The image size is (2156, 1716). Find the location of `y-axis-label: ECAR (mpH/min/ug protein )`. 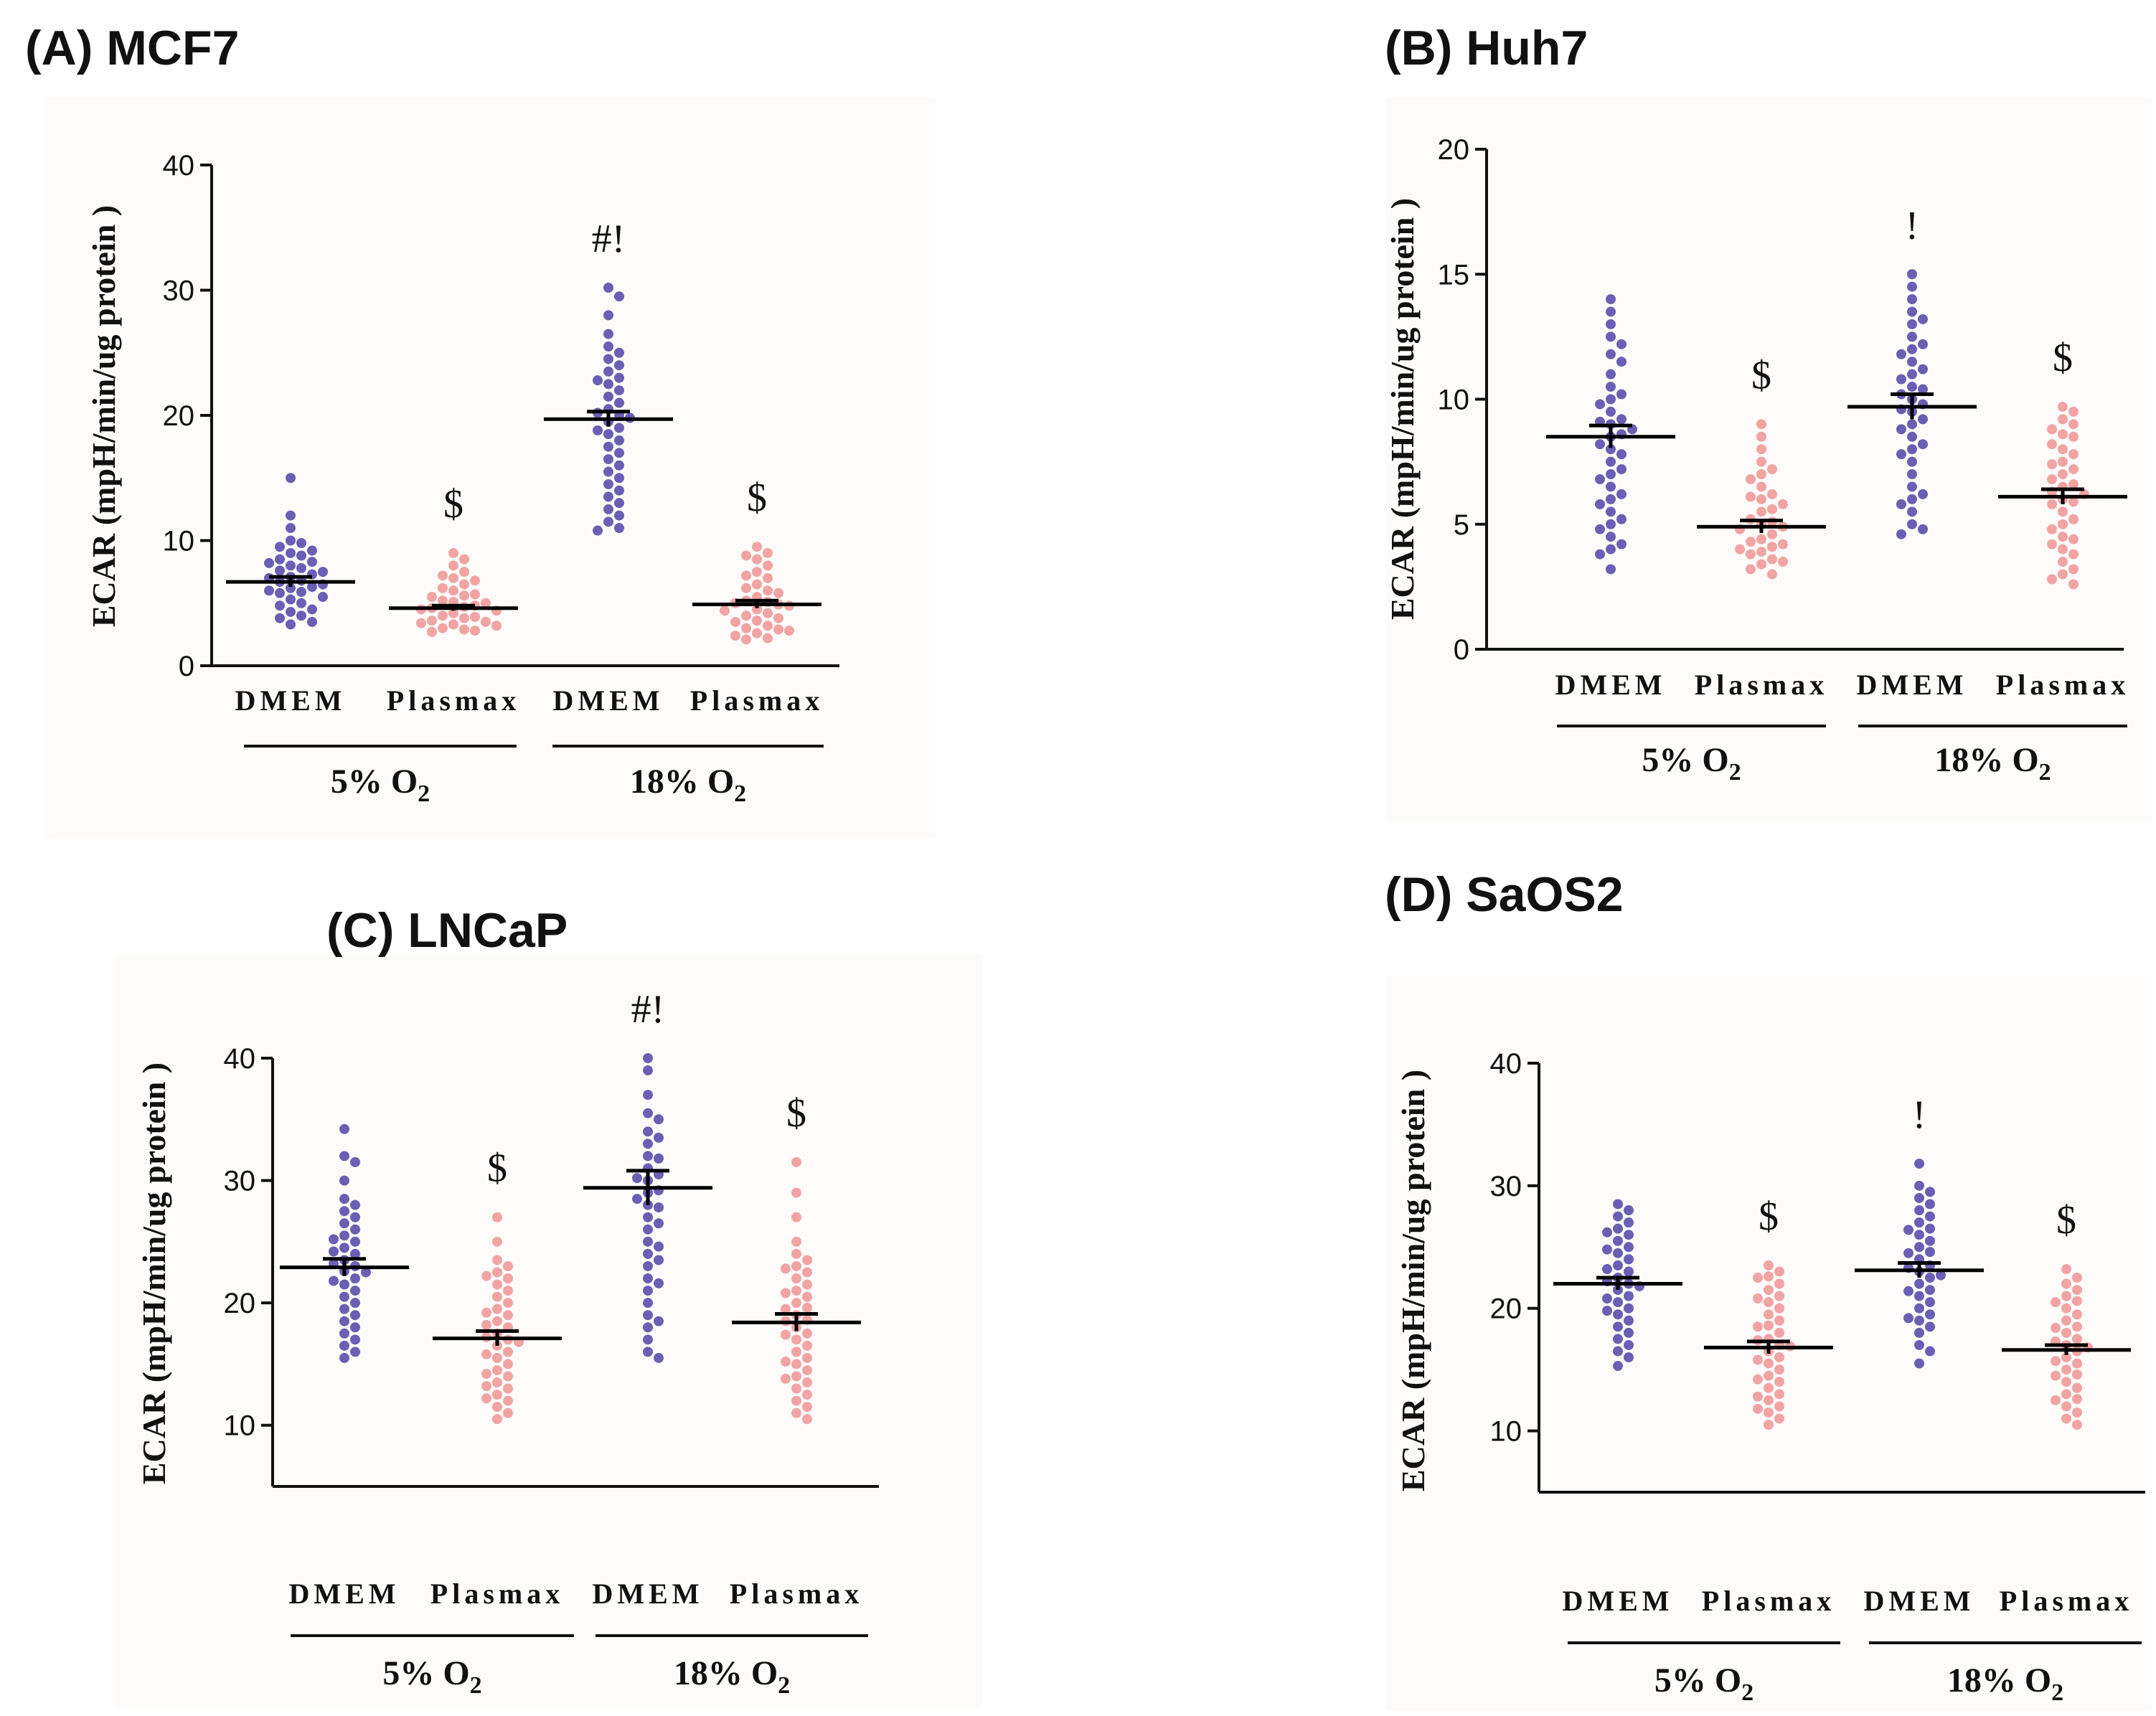

y-axis-label: ECAR (mpH/min/ug protein ) is located at coordinates (103, 416).